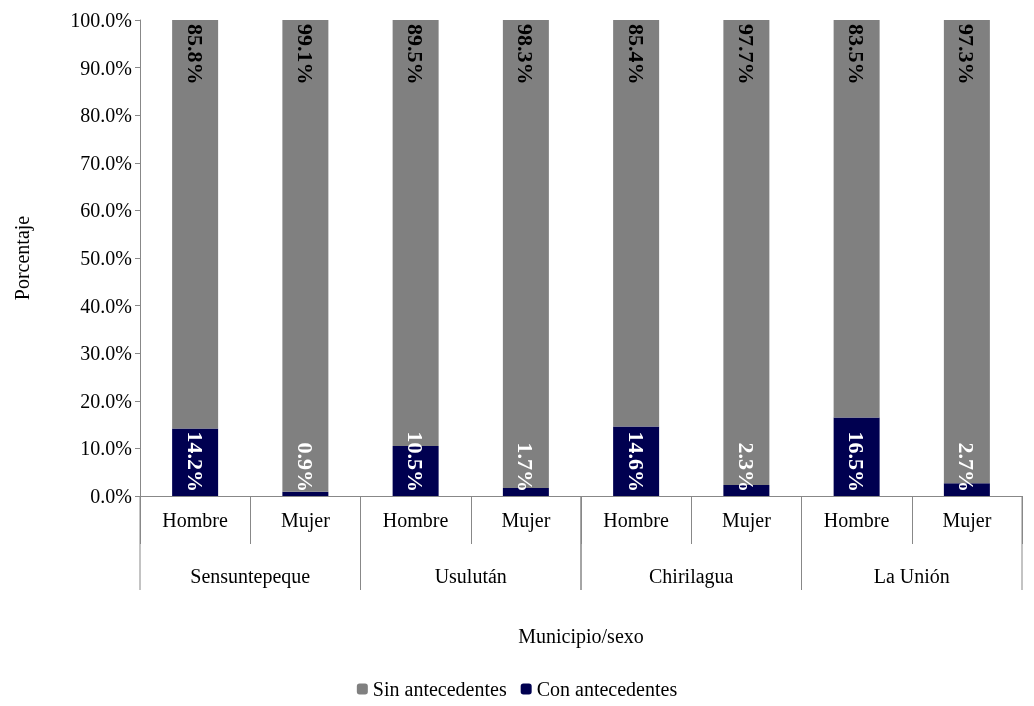 The width and height of the screenshot is (1034, 706). What do you see at coordinates (416, 461) in the screenshot?
I see `data-label: 10.5%` at bounding box center [416, 461].